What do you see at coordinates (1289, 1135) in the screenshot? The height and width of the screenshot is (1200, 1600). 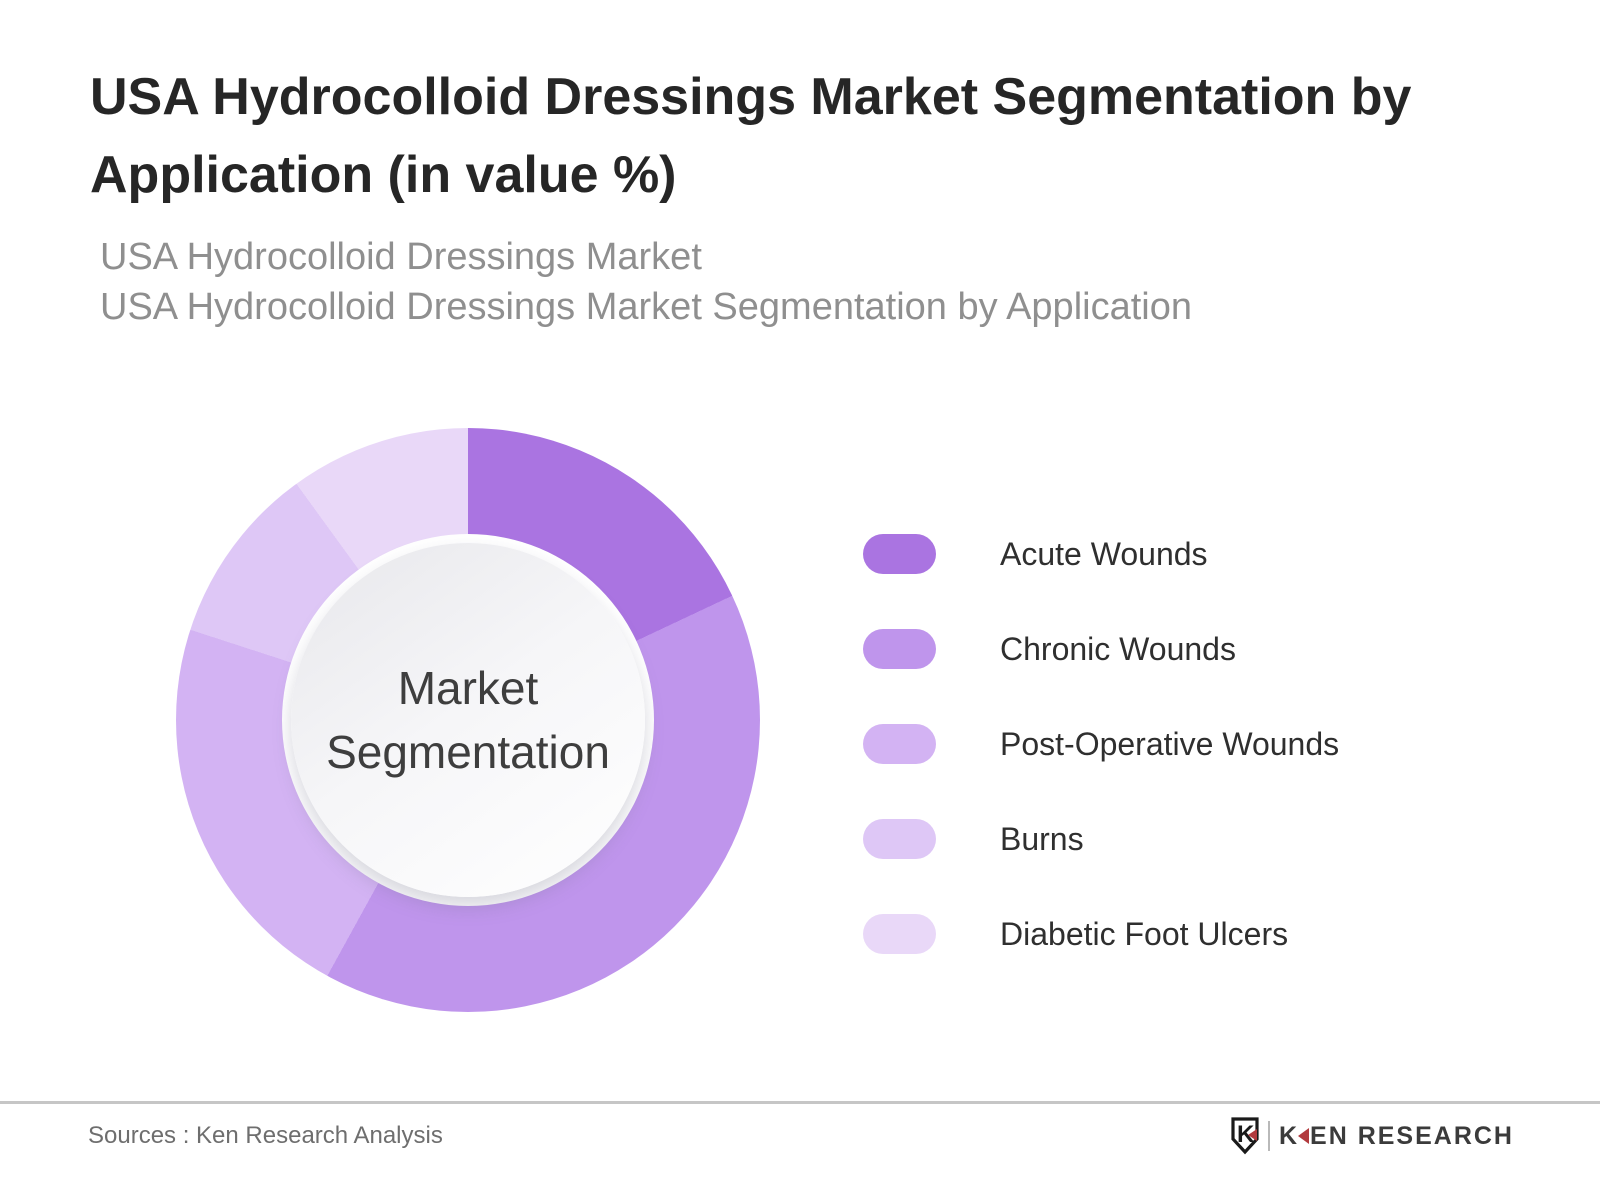 I see `wordmark-k: K` at bounding box center [1289, 1135].